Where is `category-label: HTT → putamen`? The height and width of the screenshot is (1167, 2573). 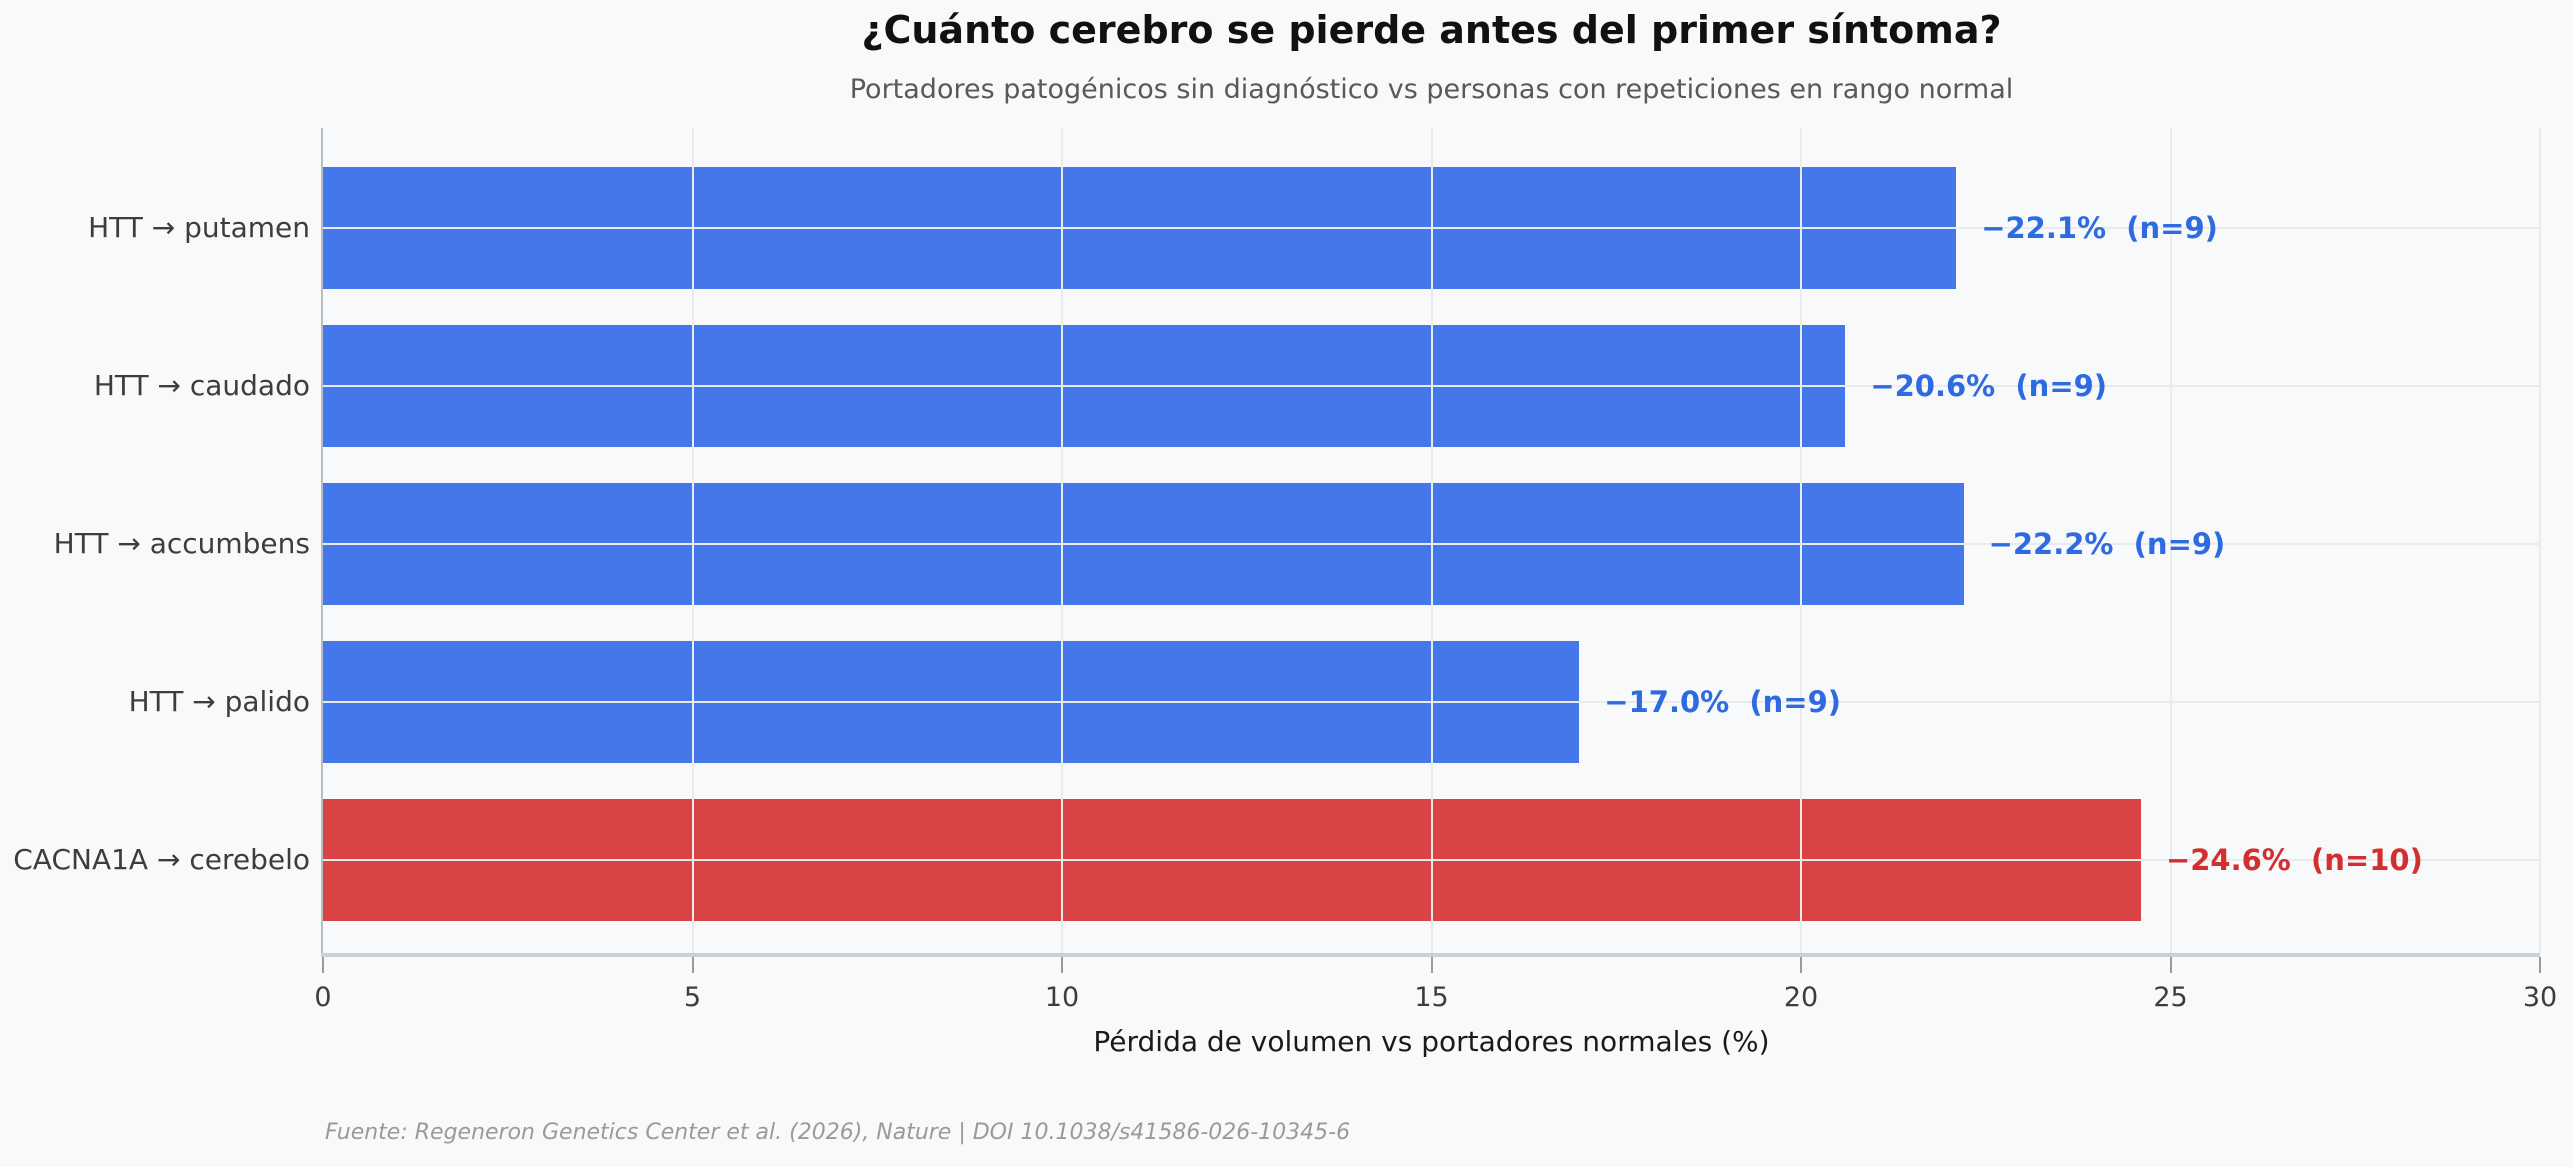
category-label: HTT → putamen is located at coordinates (199, 227).